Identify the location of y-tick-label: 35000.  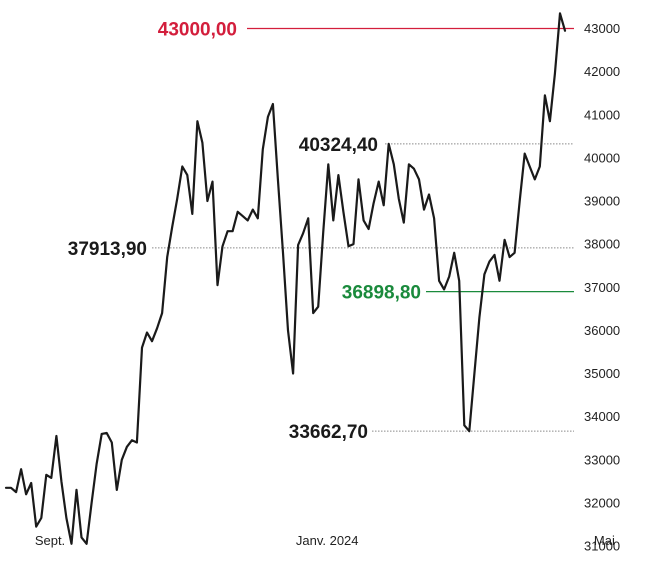
(602, 373).